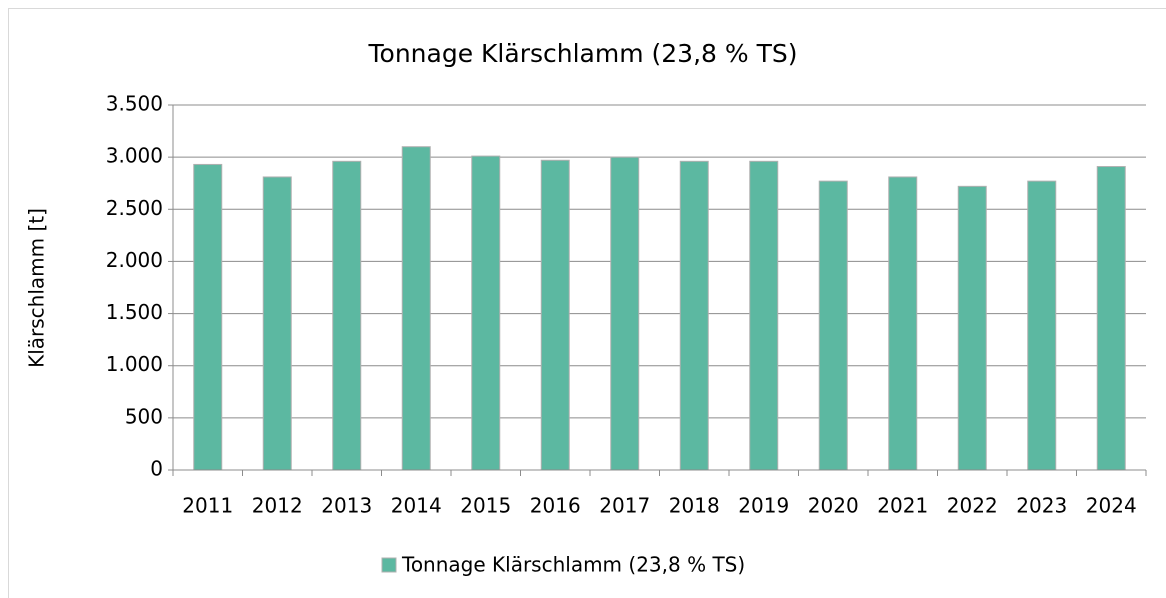 The width and height of the screenshot is (1166, 598). Describe the element at coordinates (416, 506) in the screenshot. I see `x-tick-label: 2014` at that location.